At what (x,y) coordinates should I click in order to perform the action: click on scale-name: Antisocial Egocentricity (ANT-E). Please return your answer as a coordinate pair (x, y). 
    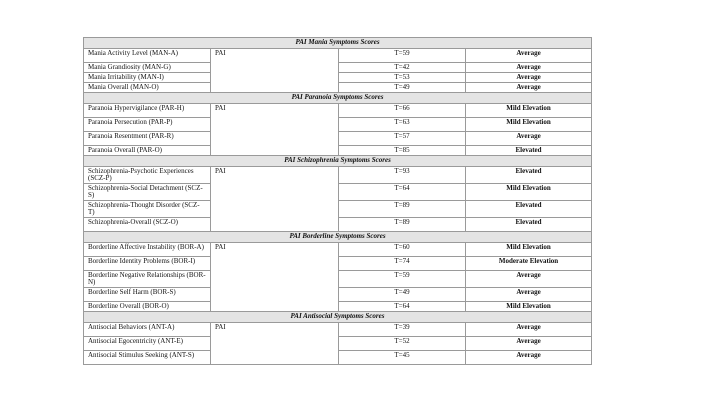
    Looking at the image, I should click on (147, 343).